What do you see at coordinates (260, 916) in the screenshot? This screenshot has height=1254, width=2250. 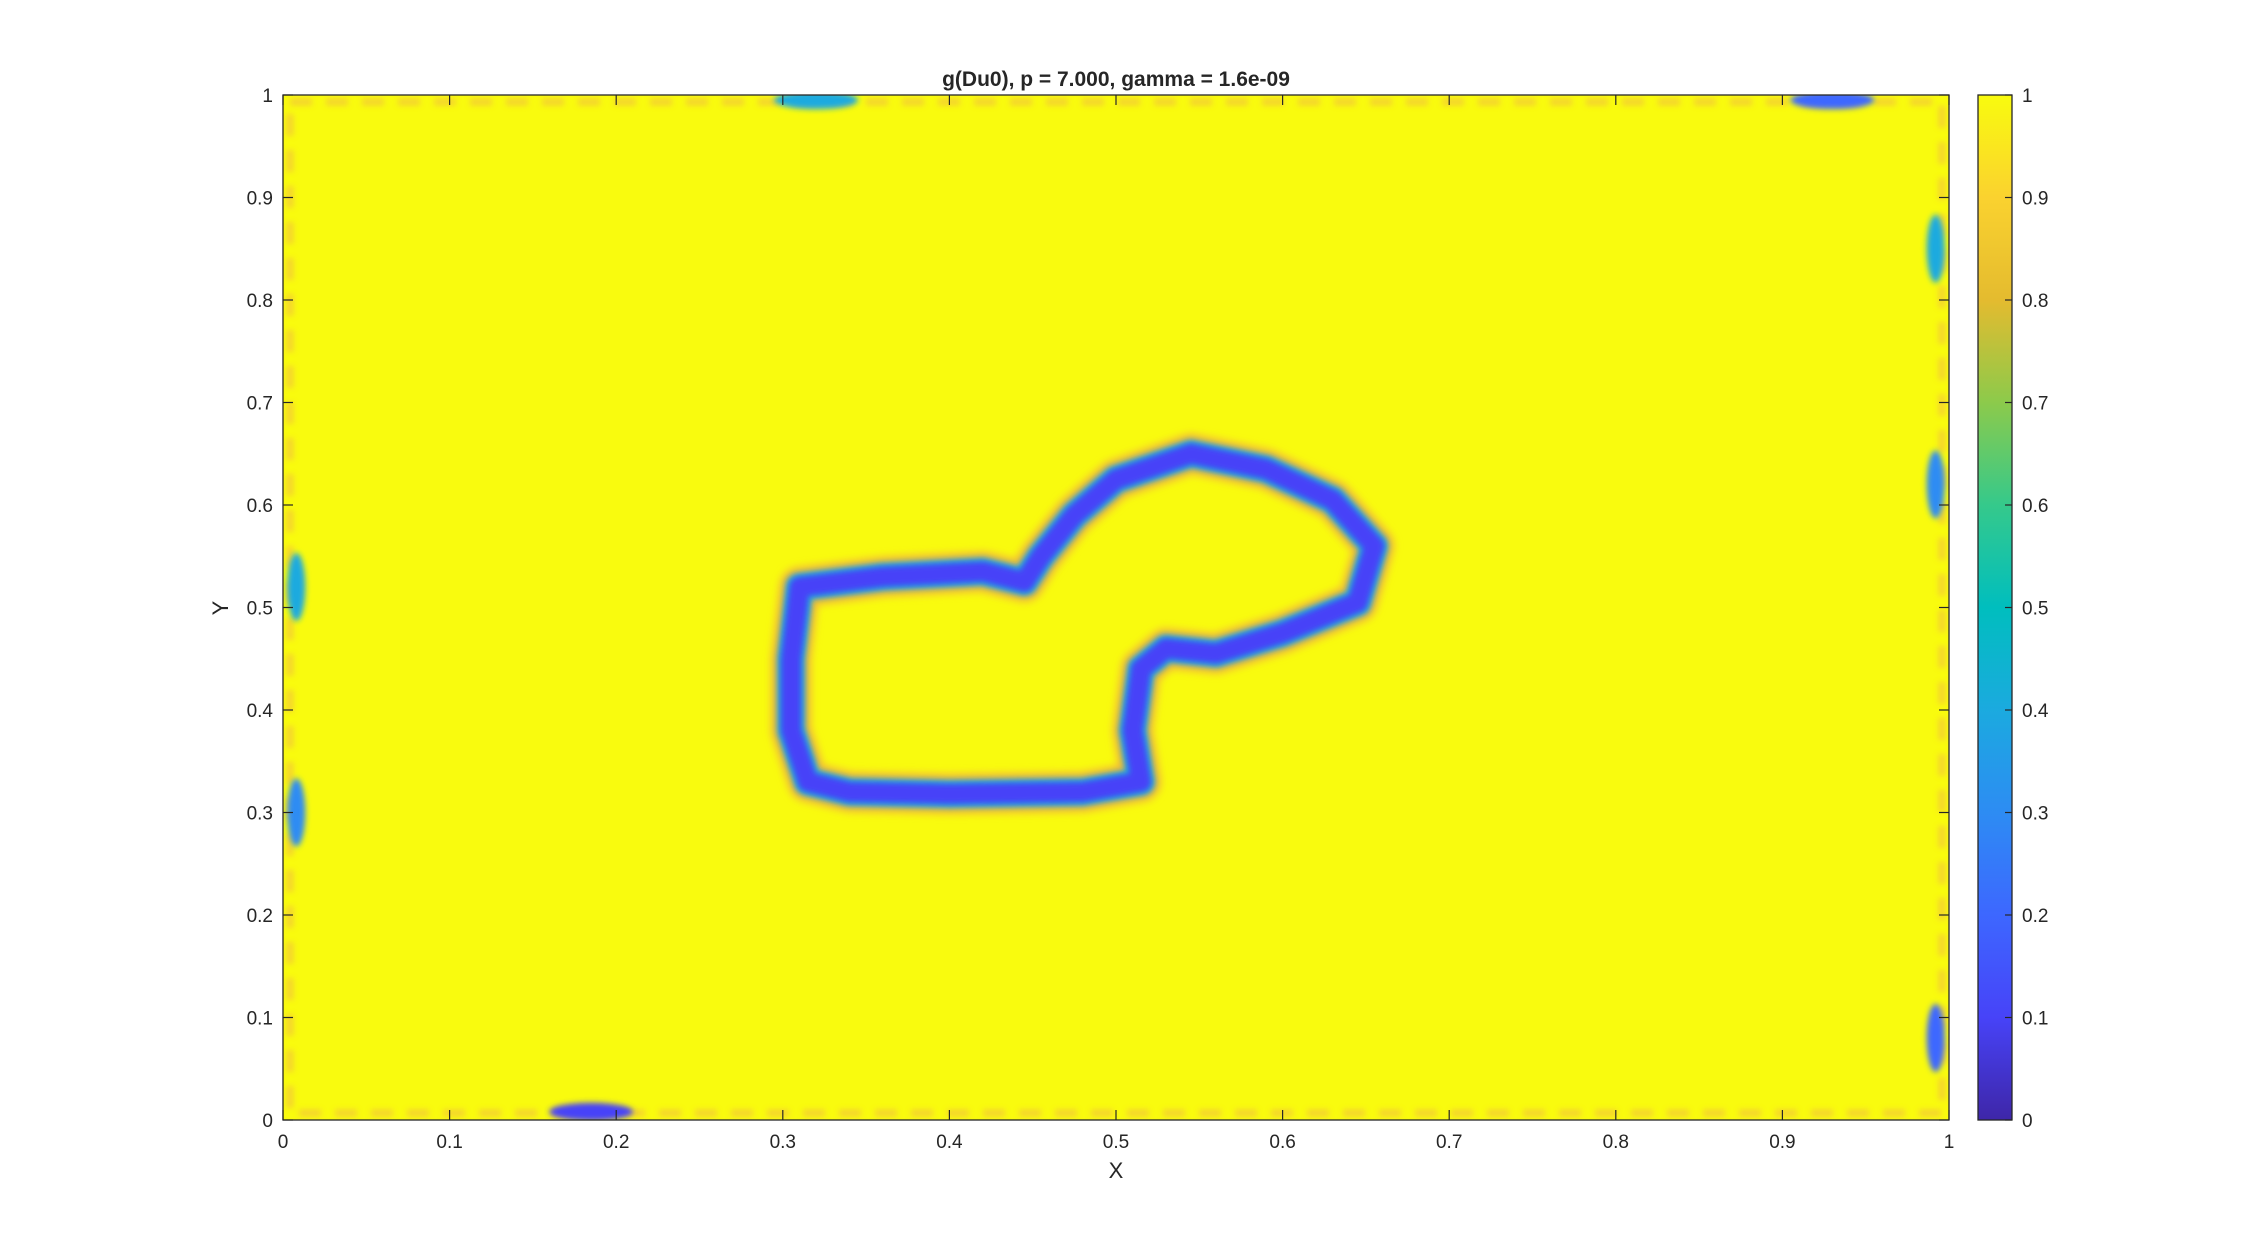 I see `y-tick-label: 0.2` at bounding box center [260, 916].